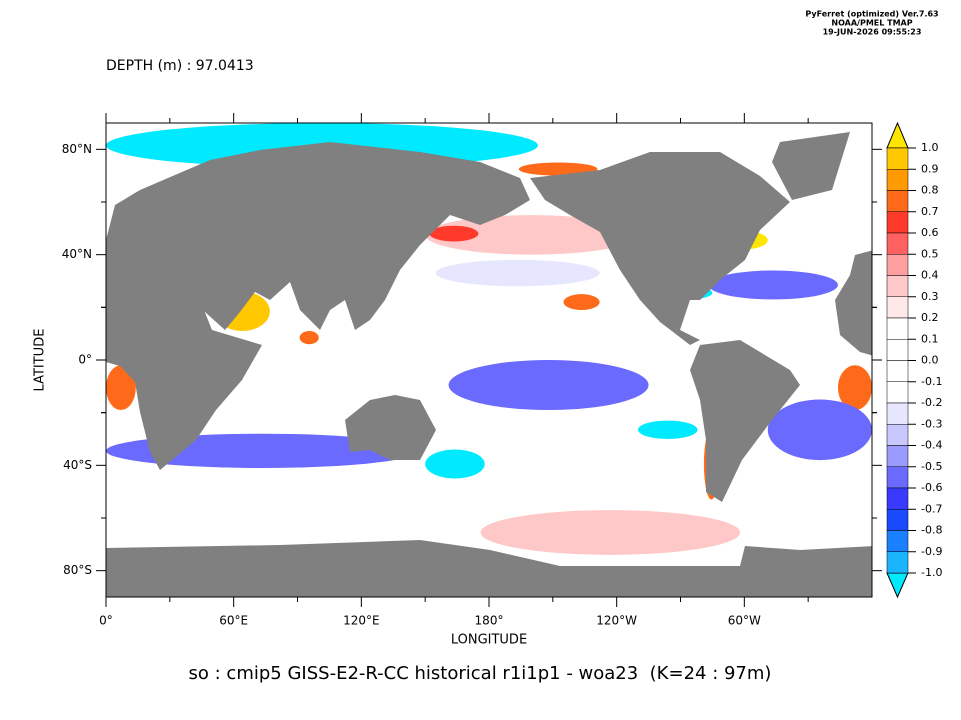  Describe the element at coordinates (931, 466) in the screenshot. I see `colorbar-label: -0.5` at that location.